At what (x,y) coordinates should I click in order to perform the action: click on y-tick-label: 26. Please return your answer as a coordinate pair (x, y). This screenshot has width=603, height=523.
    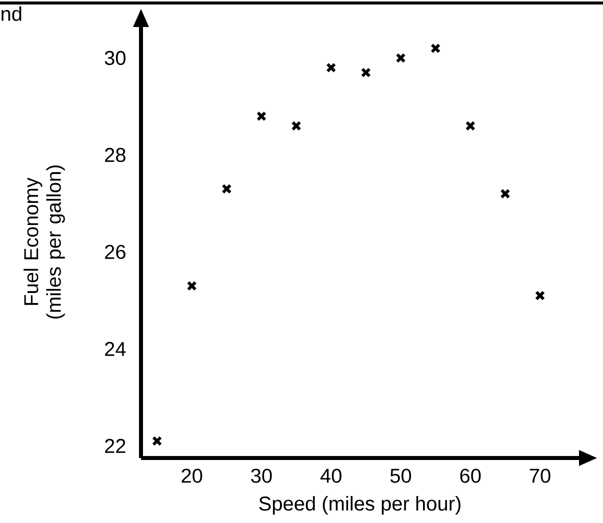
    Looking at the image, I should click on (115, 251).